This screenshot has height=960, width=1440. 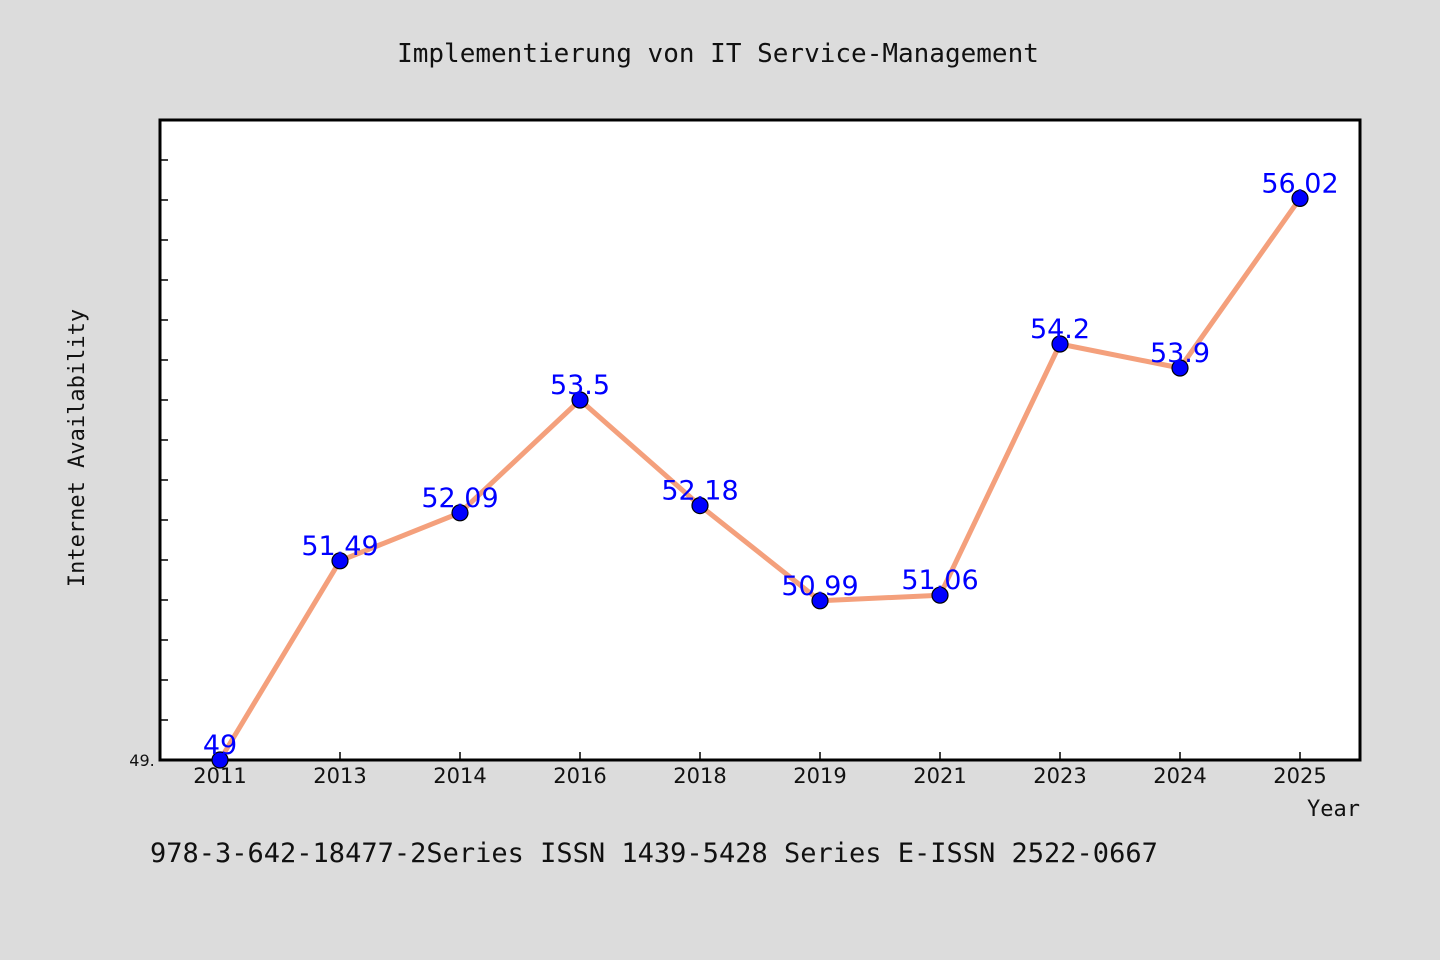 I want to click on data-label: 51.06, so click(x=939, y=580).